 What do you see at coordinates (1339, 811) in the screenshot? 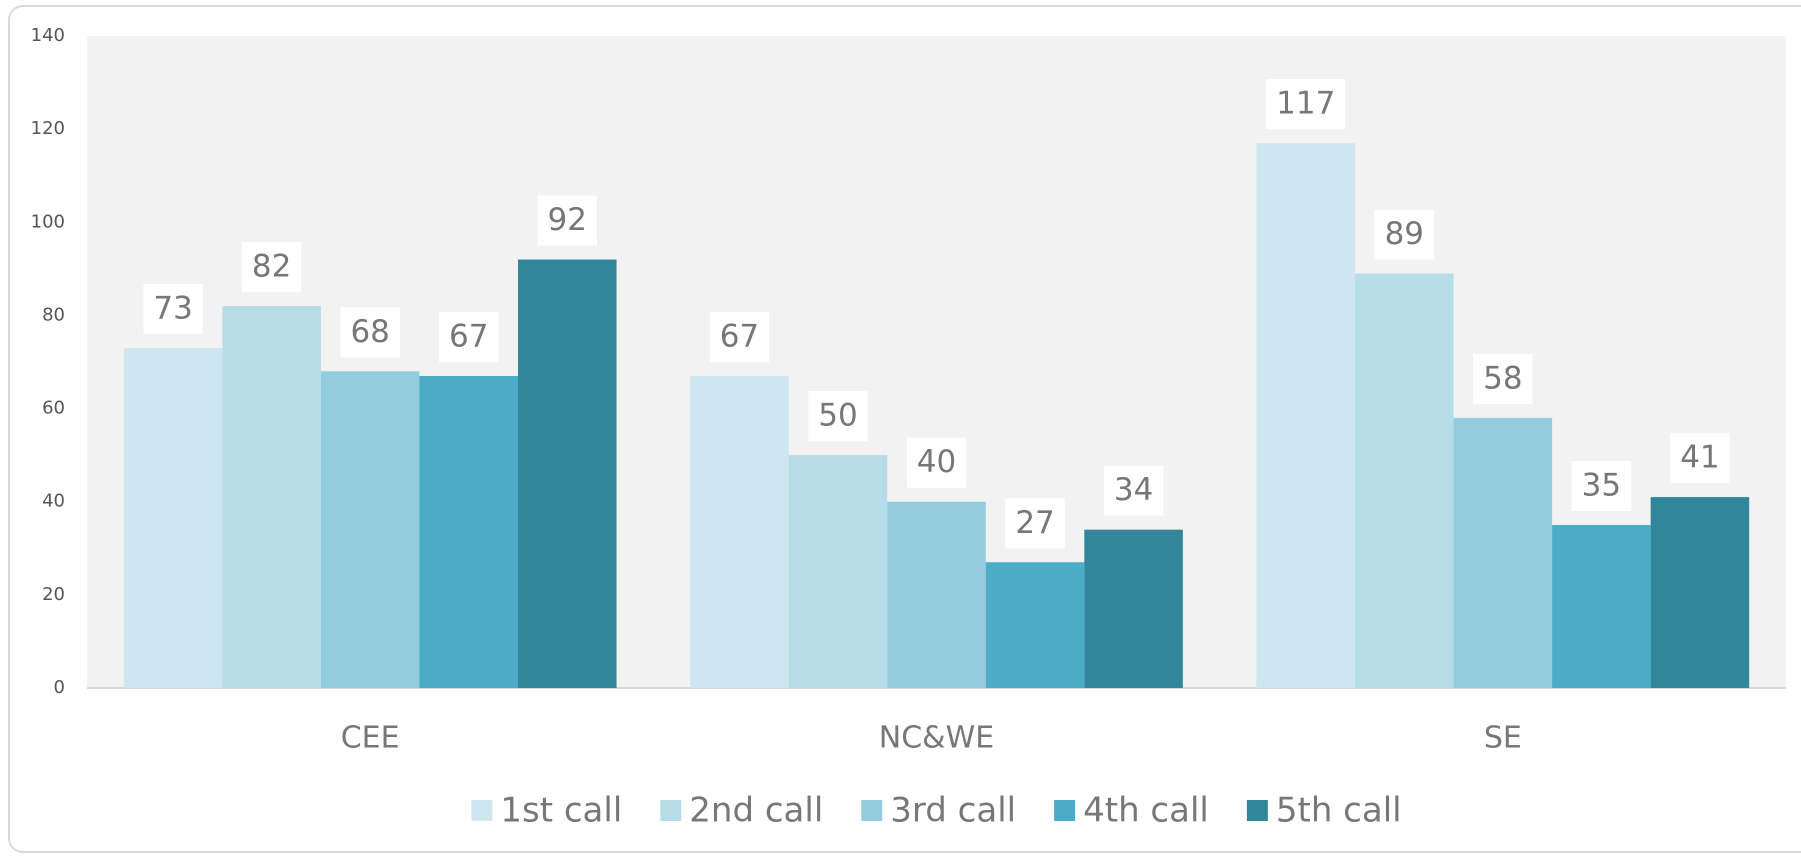
I see `legend-label: 5th call` at bounding box center [1339, 811].